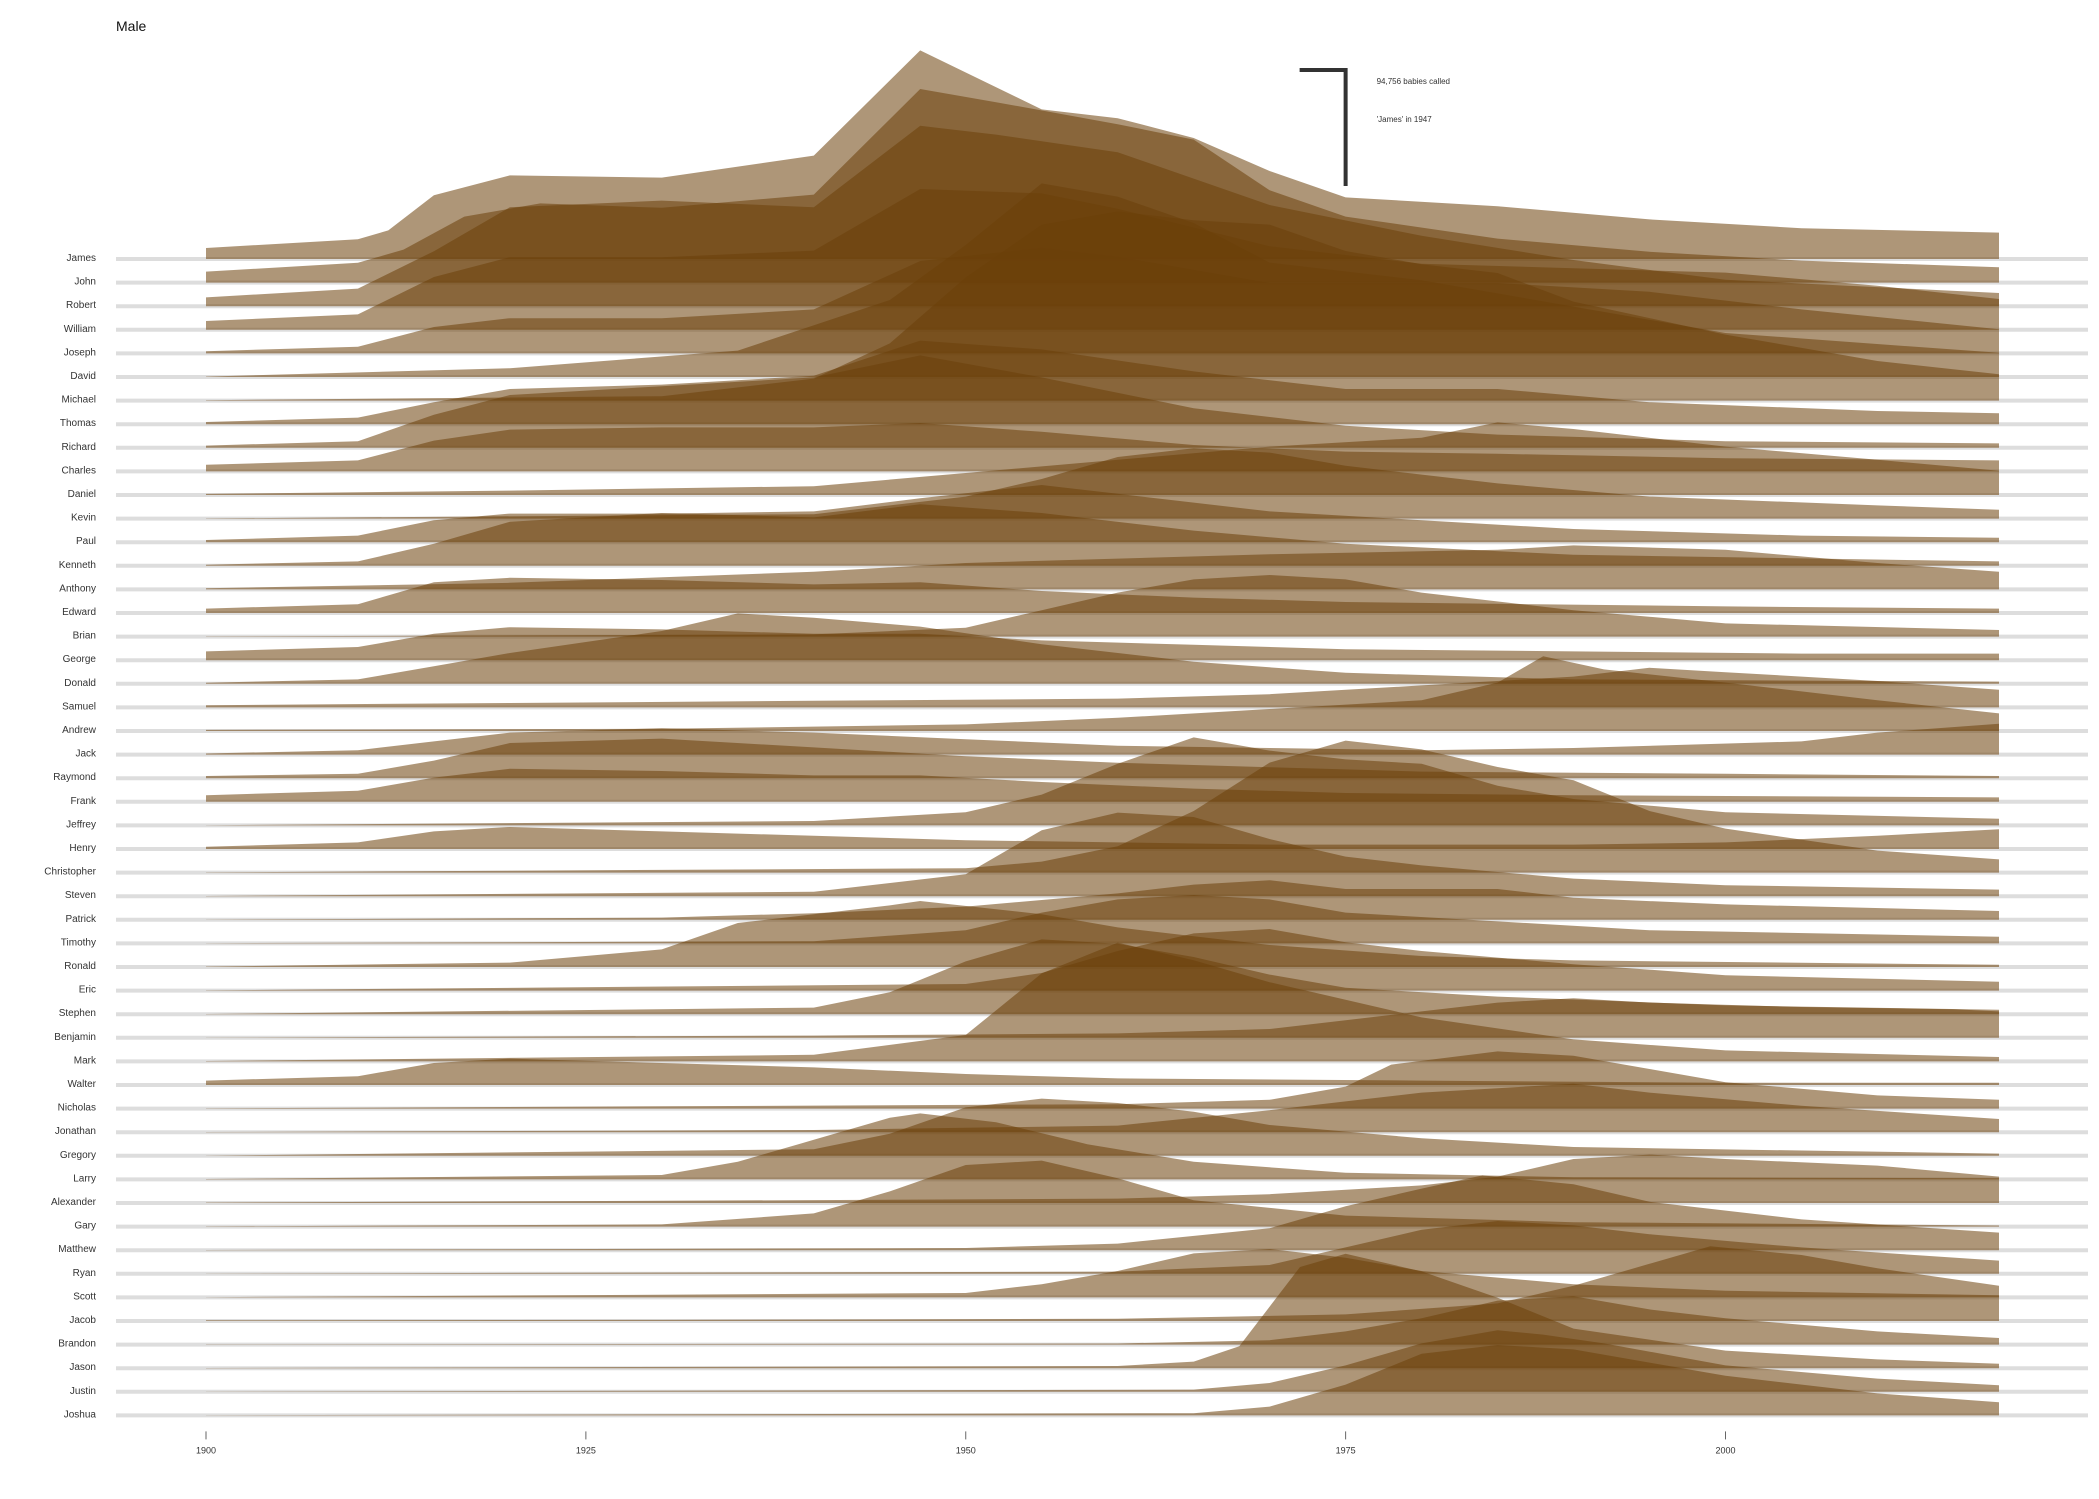 The image size is (2099, 1499). I want to click on ridge-label-christopher: Christopher, so click(70, 872).